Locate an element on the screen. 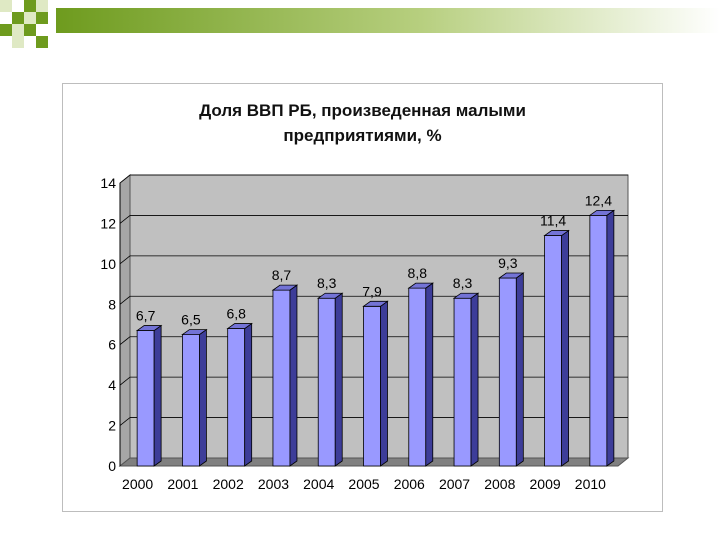 The height and width of the screenshot is (540, 720). data-label: 7,9 is located at coordinates (372, 291).